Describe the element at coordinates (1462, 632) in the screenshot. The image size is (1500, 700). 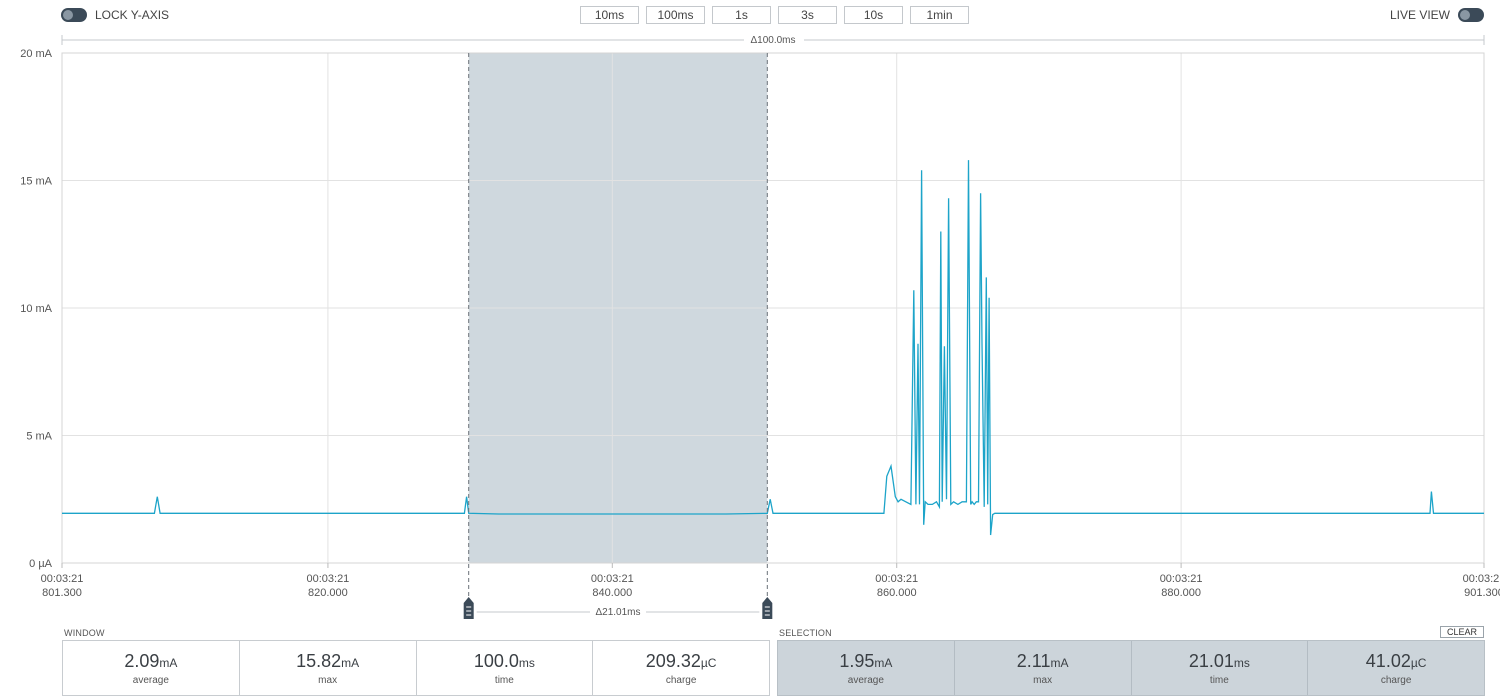
I see `clear-selection-button: CLEAR` at that location.